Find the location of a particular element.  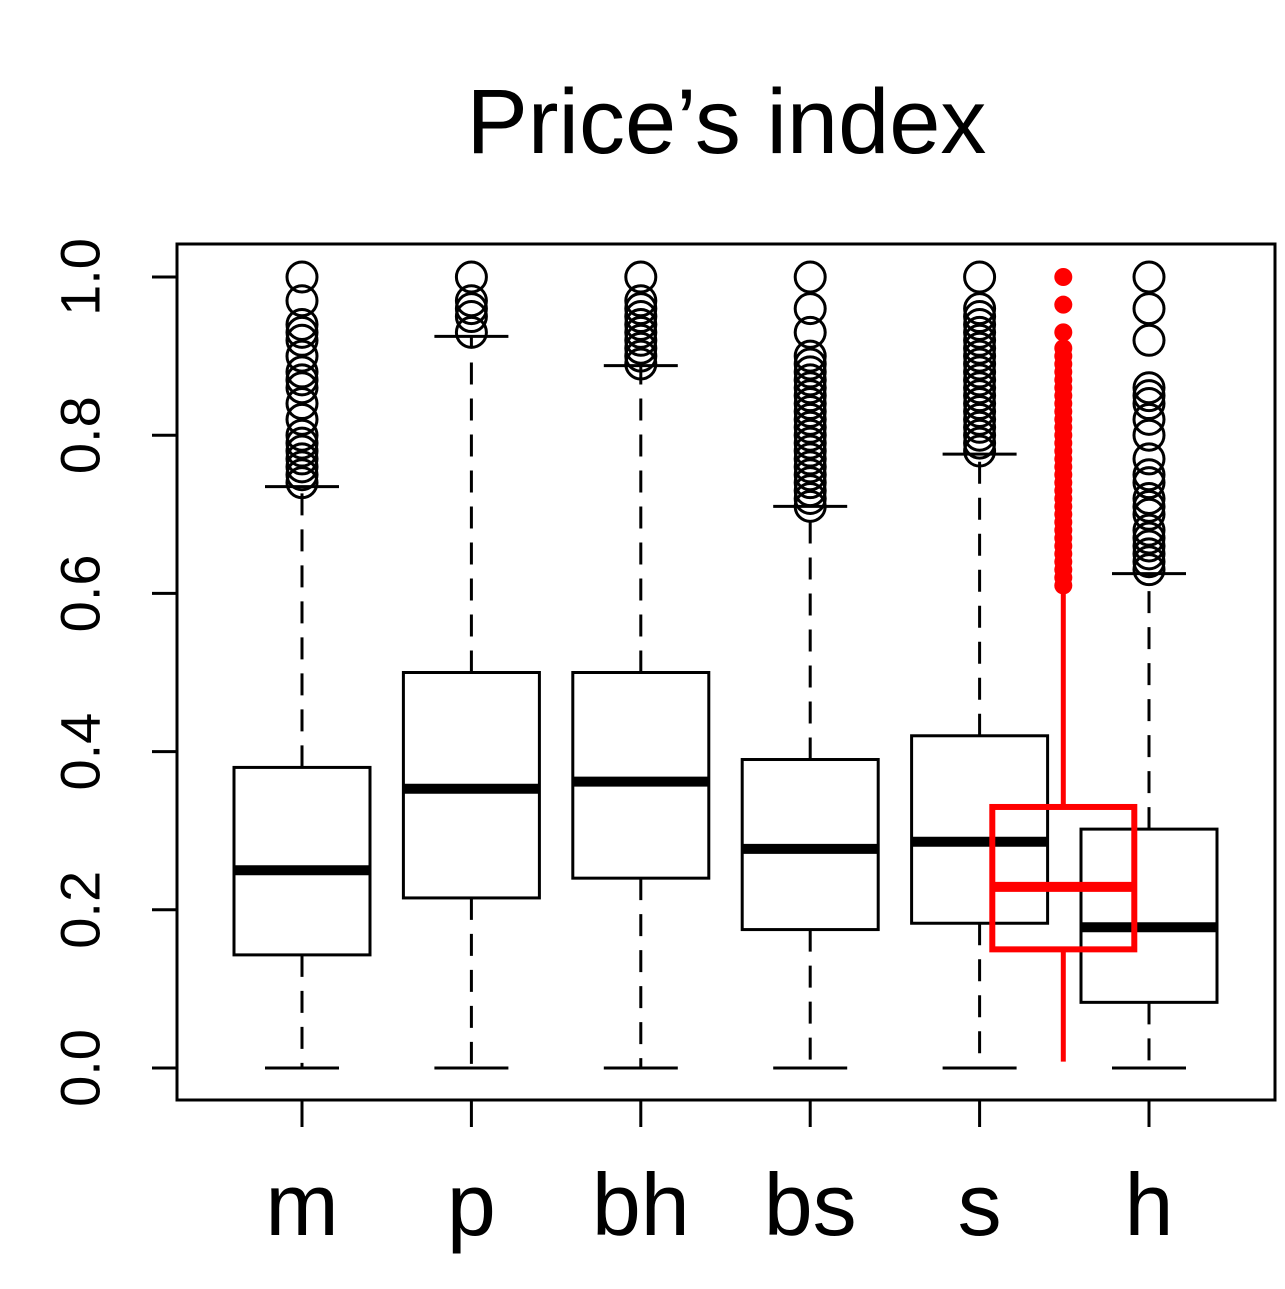

x-tick-label: s is located at coordinates (980, 1204).